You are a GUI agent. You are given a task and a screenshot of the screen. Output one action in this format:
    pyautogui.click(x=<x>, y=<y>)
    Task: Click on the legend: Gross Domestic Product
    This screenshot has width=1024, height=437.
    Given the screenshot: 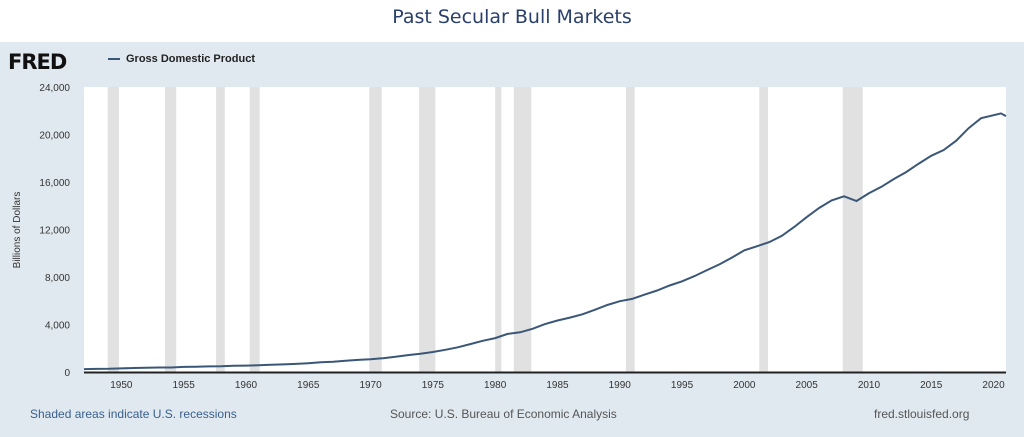 What is the action you would take?
    pyautogui.click(x=181, y=59)
    